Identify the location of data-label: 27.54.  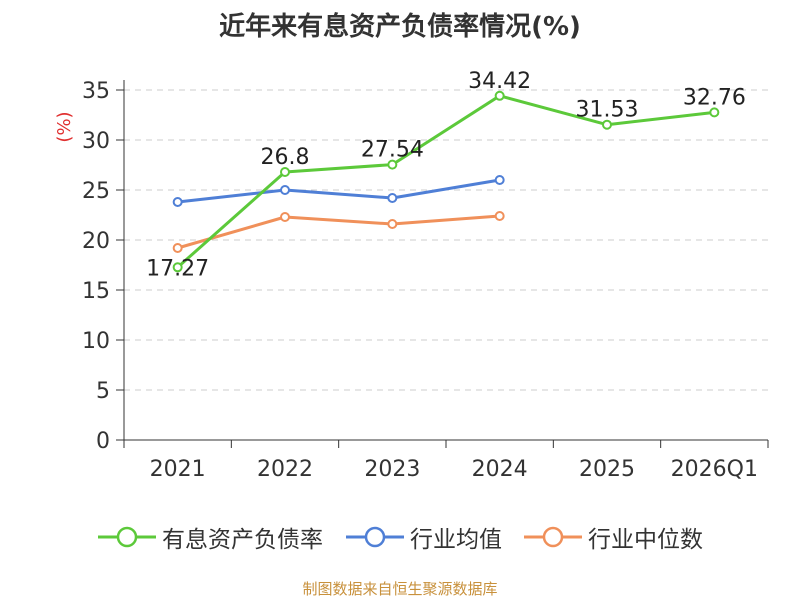
(392, 150).